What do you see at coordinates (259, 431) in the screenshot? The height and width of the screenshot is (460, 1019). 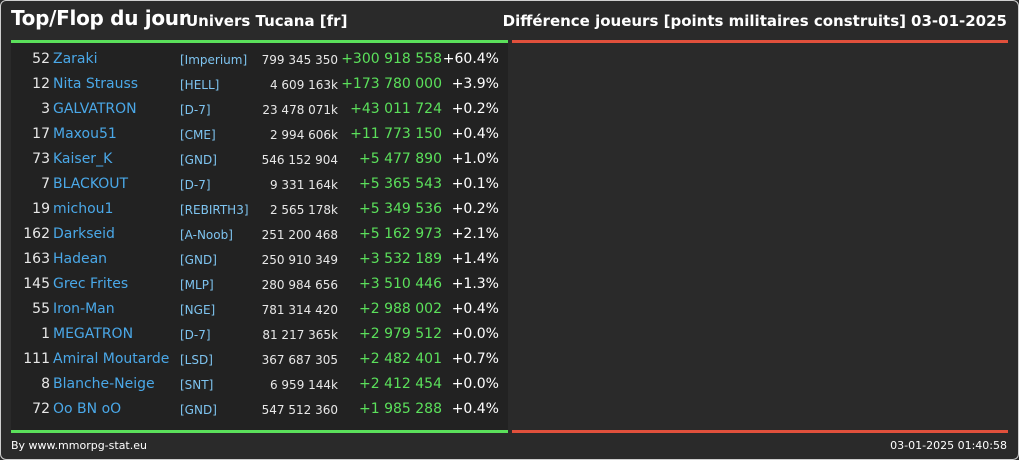 I see `top-bar-lower` at bounding box center [259, 431].